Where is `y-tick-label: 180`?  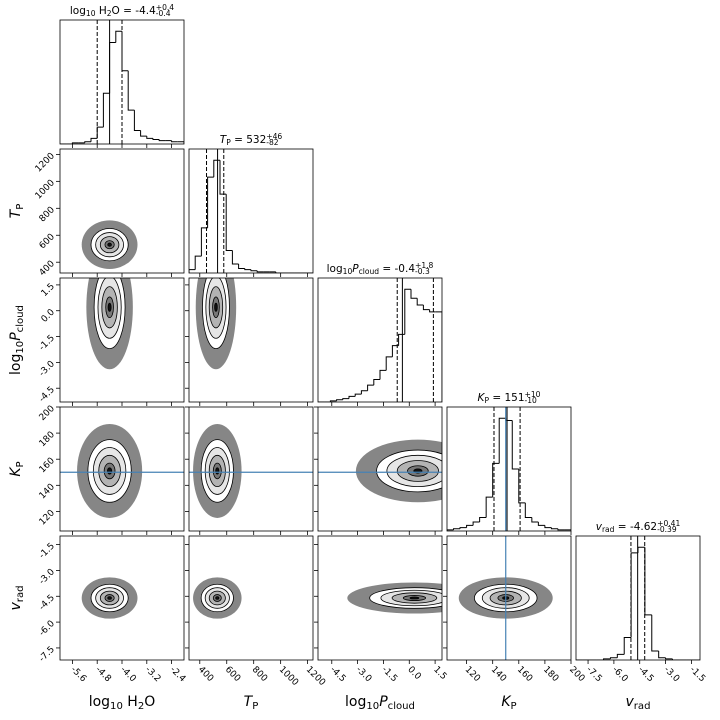
y-tick-label: 180 is located at coordinates (47, 439).